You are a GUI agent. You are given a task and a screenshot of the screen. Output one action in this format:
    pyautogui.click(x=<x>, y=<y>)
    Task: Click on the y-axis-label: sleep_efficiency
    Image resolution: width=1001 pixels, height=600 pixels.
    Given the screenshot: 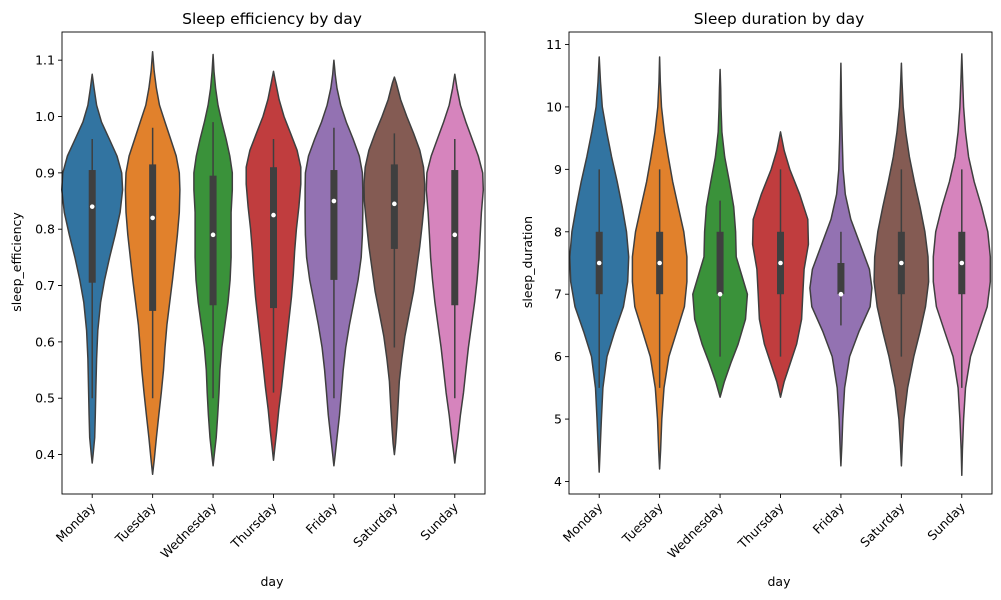 What is the action you would take?
    pyautogui.click(x=16, y=262)
    